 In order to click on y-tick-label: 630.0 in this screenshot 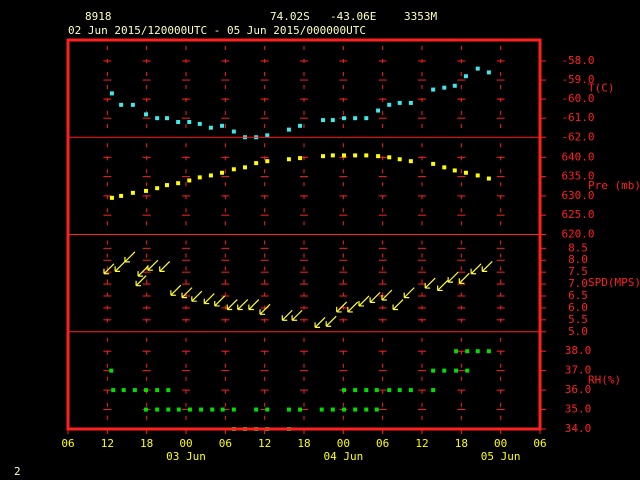, I will do `click(577, 195)`.